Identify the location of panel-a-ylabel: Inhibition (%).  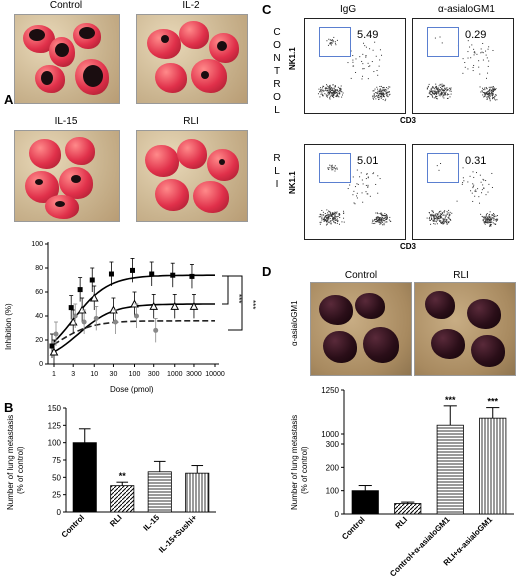
(8, 326).